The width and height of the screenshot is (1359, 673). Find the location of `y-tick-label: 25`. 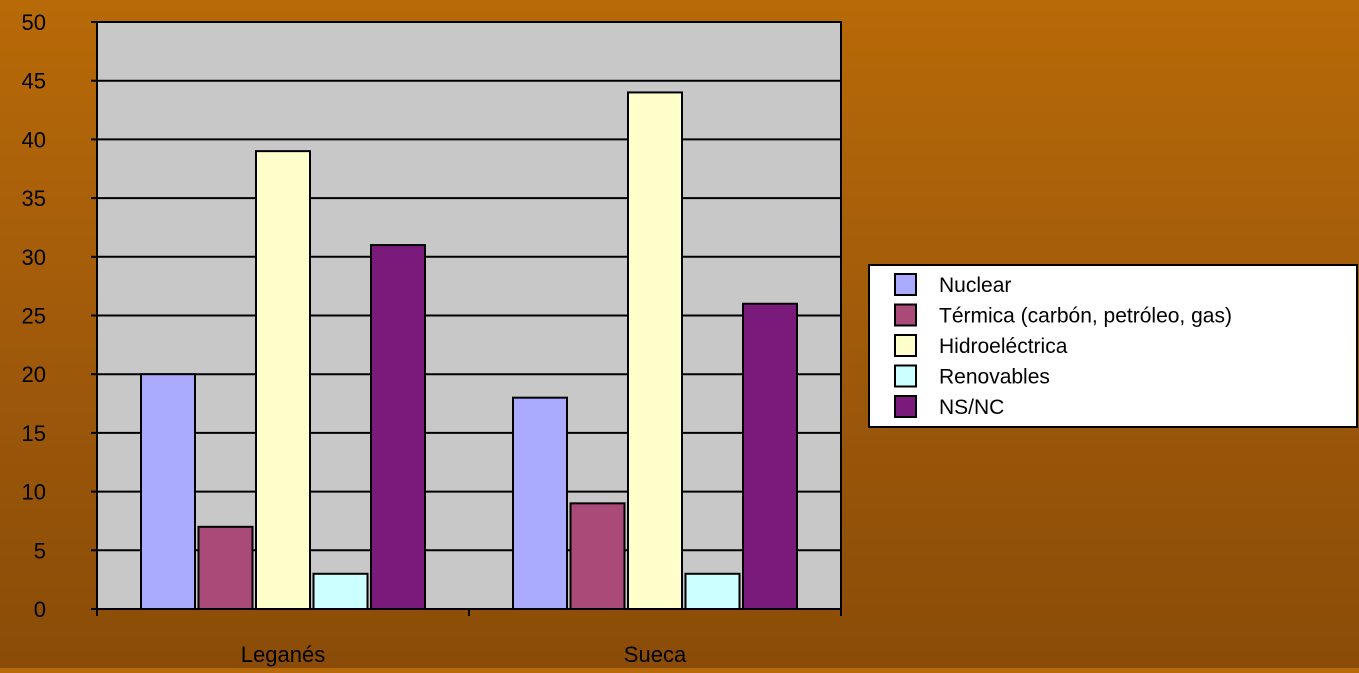

y-tick-label: 25 is located at coordinates (34, 316).